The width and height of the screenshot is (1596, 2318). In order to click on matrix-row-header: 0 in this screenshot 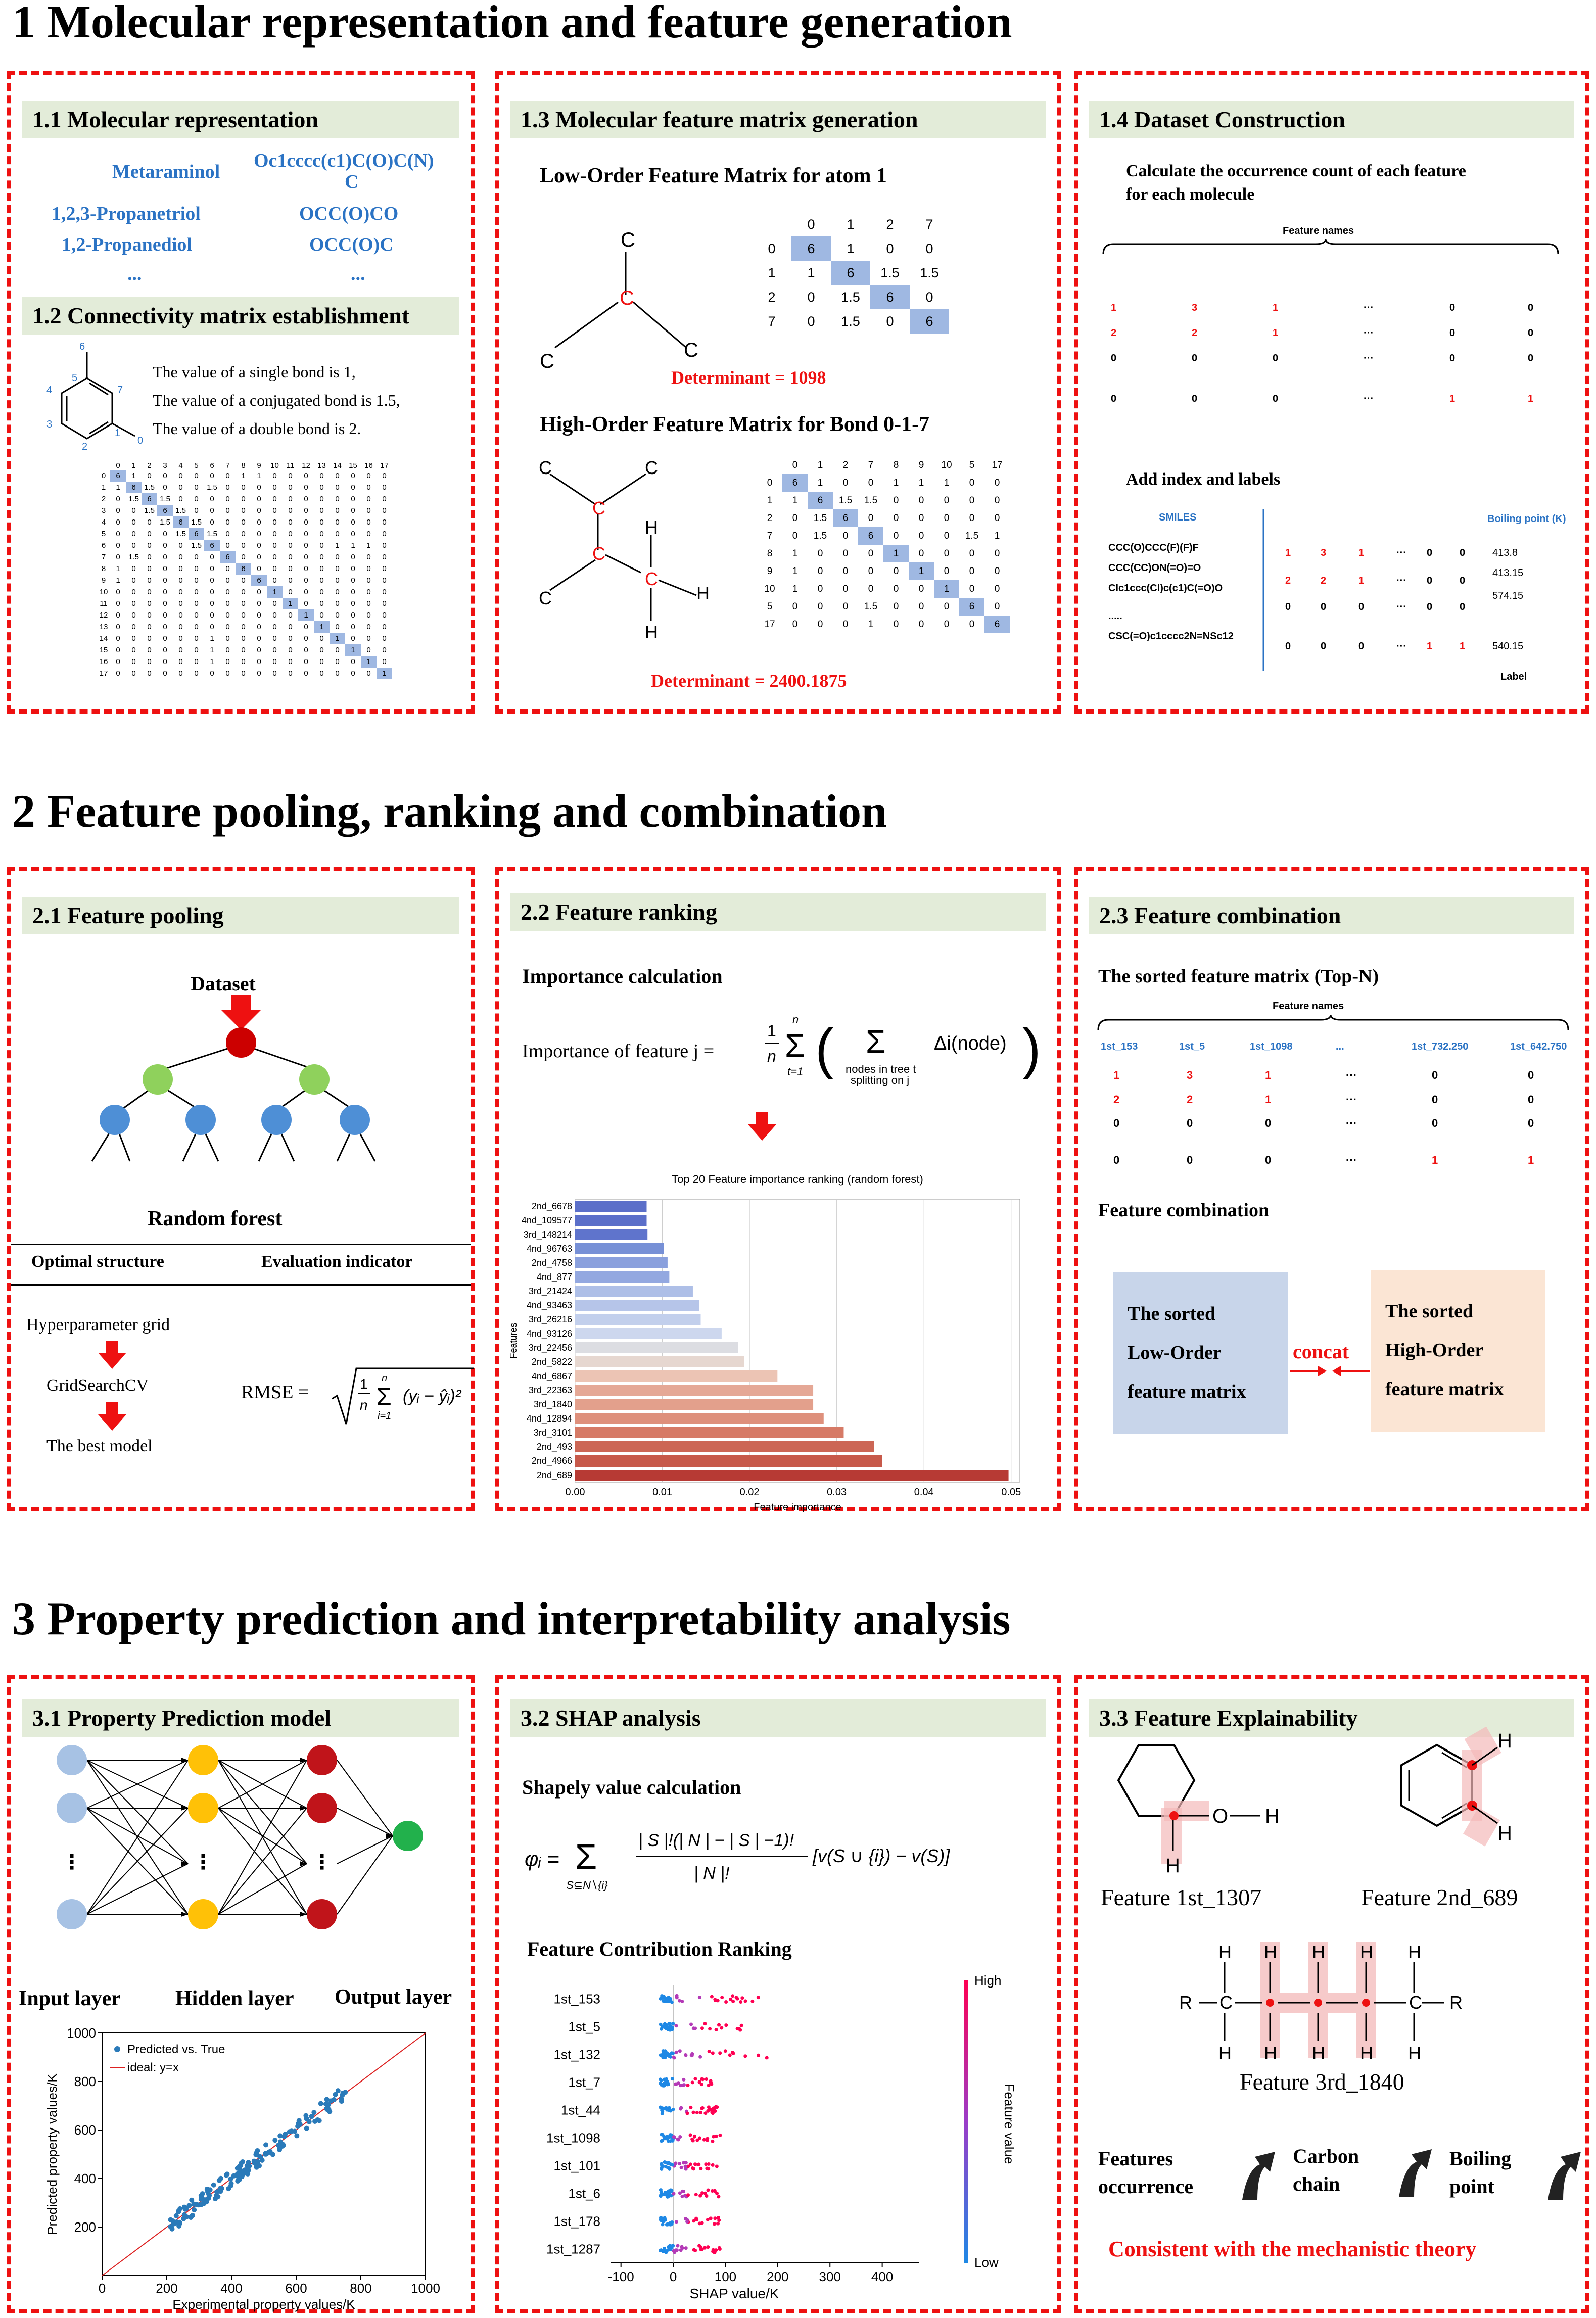, I will do `click(103, 475)`.